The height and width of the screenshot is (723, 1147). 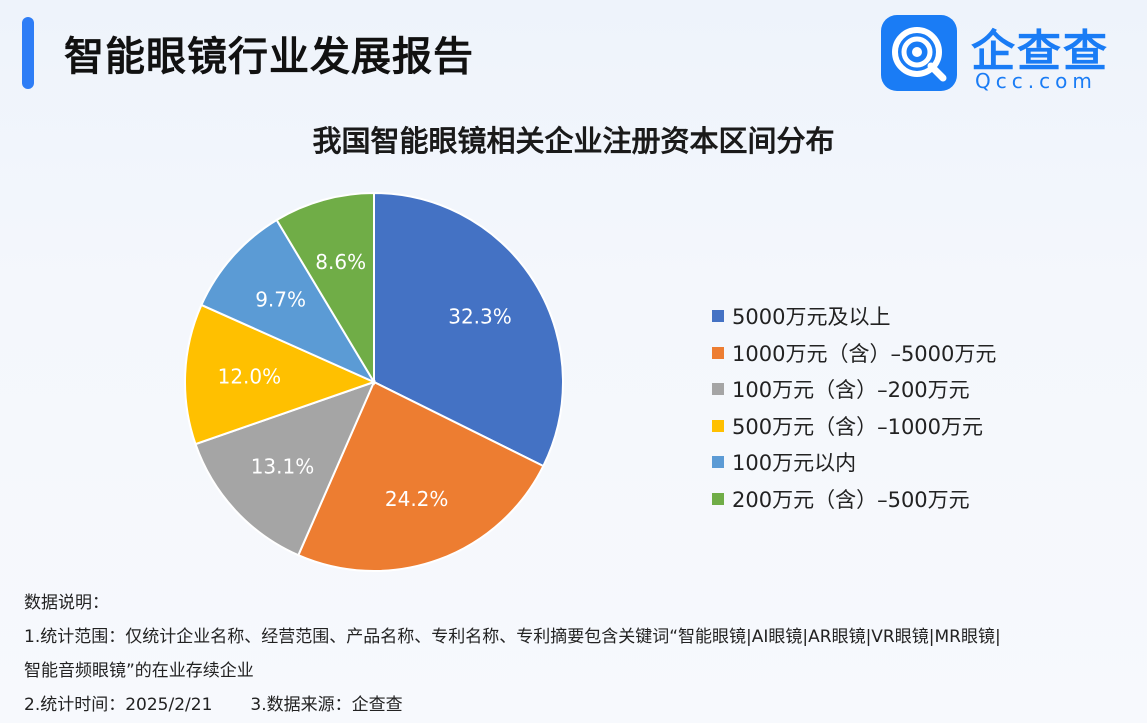 I want to click on notes-source: 3.数据来源：企查查, so click(x=326, y=705).